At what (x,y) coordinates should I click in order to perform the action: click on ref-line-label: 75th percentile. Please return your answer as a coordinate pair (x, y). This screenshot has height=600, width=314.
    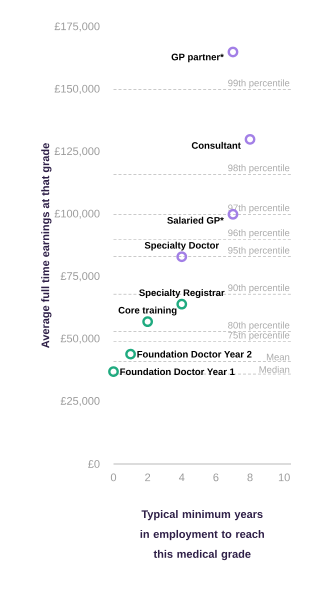
    Looking at the image, I should click on (259, 336).